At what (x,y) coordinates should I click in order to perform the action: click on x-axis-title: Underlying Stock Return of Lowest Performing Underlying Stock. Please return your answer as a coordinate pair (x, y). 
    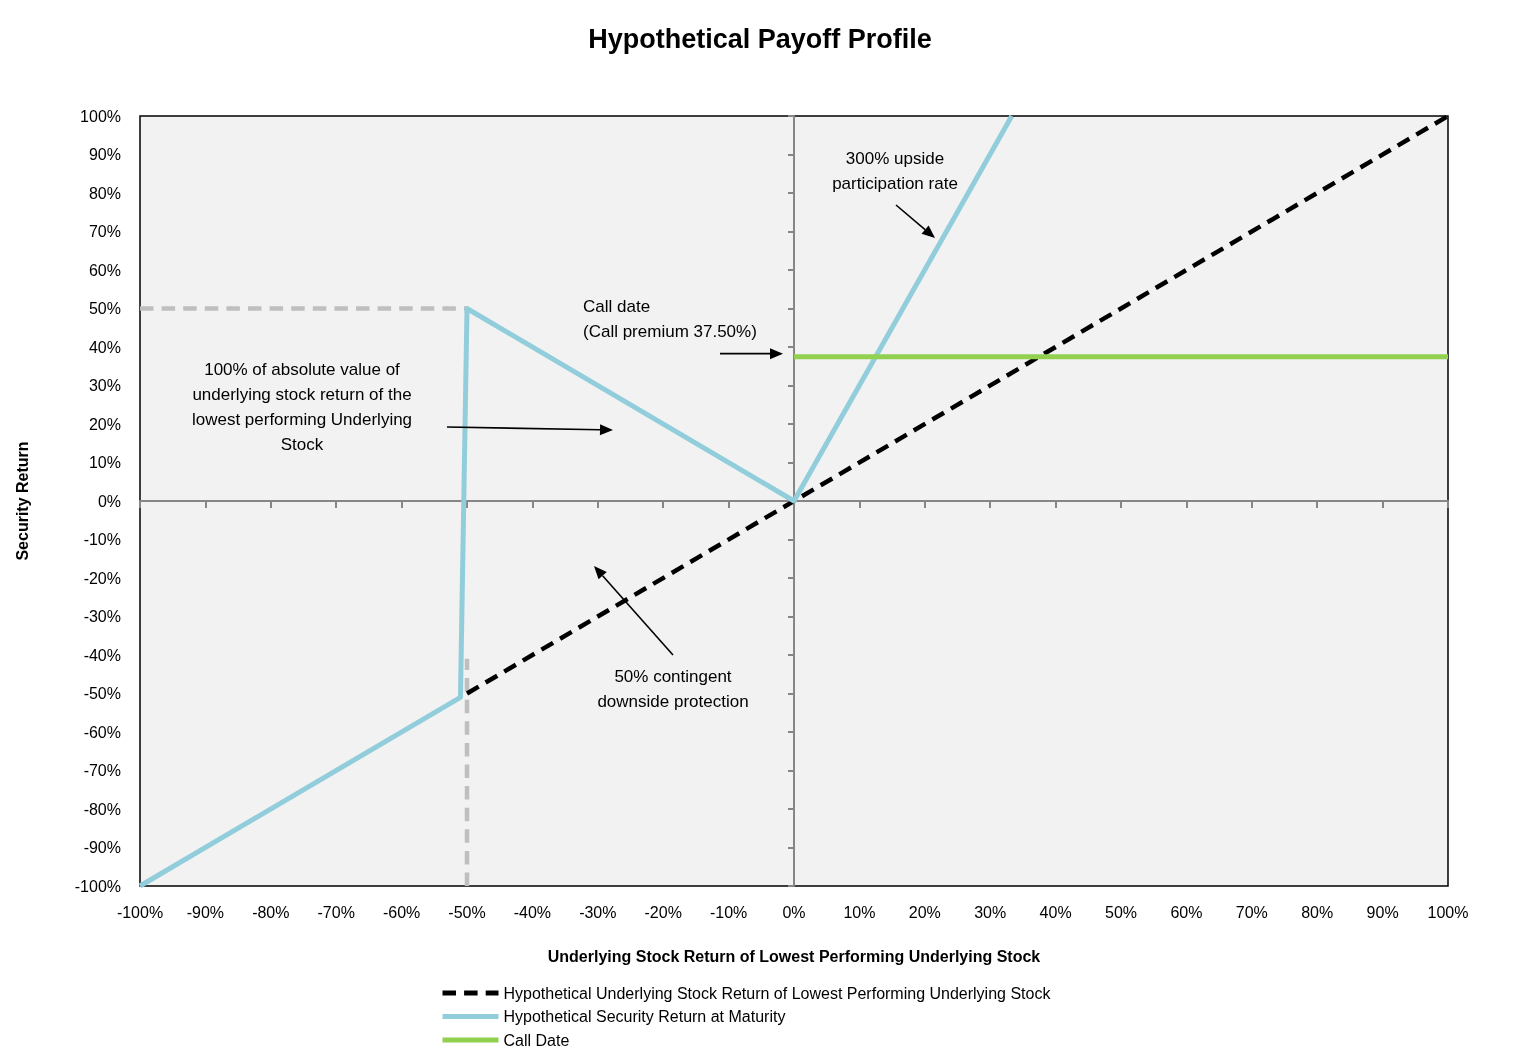
    Looking at the image, I should click on (794, 956).